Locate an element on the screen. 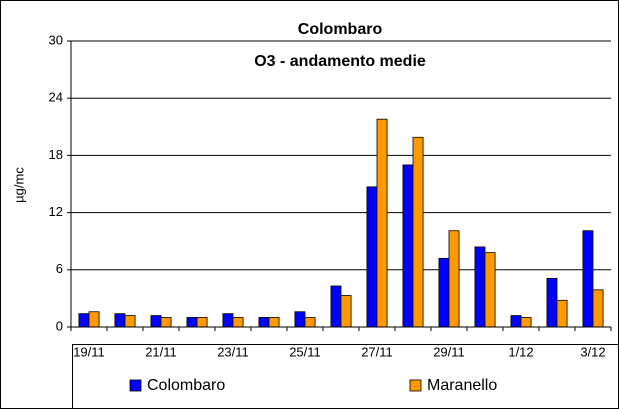  legend-label: Colombaro is located at coordinates (186, 385).